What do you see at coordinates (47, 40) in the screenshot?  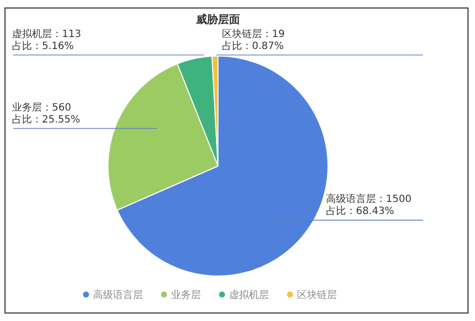 I see `data-label: 虚拟机层：113 占比：5.16%` at bounding box center [47, 40].